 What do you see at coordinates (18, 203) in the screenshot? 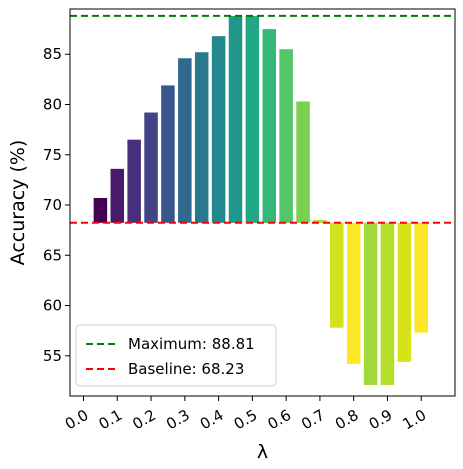
I see `y-axis-label: Accuracy (%)` at bounding box center [18, 203].